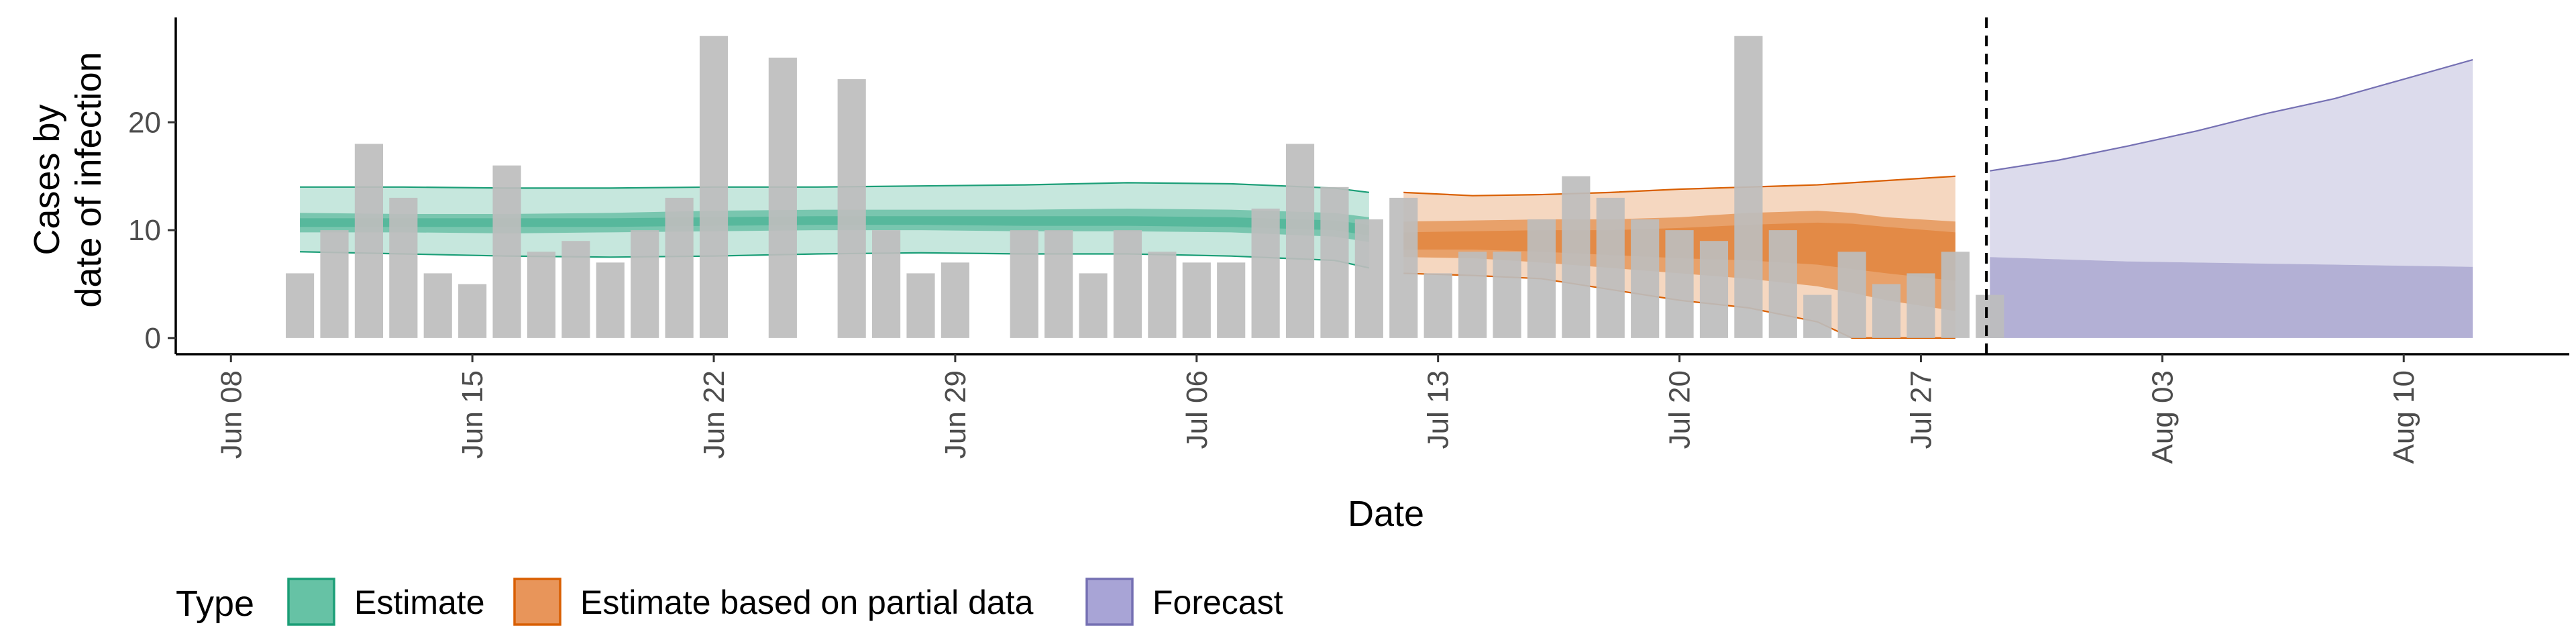  I want to click on x-tick-label: Aug 10, so click(2403, 417).